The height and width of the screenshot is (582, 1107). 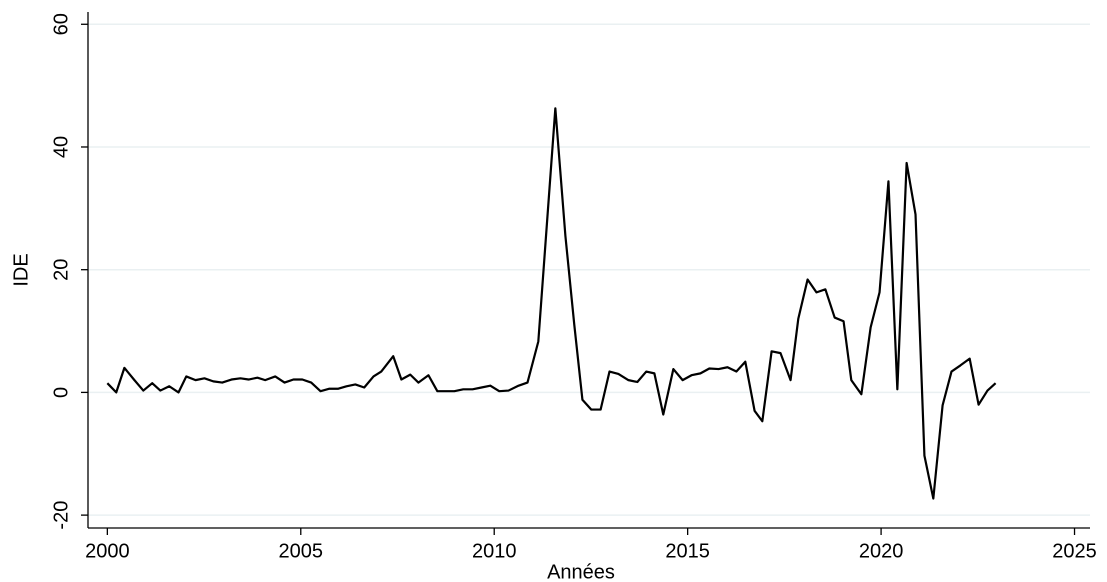 I want to click on x-axis-title: Années, so click(x=581, y=571).